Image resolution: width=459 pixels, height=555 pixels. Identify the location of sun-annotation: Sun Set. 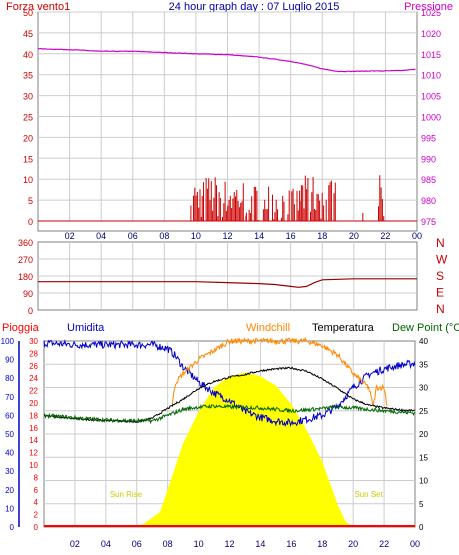
(368, 494).